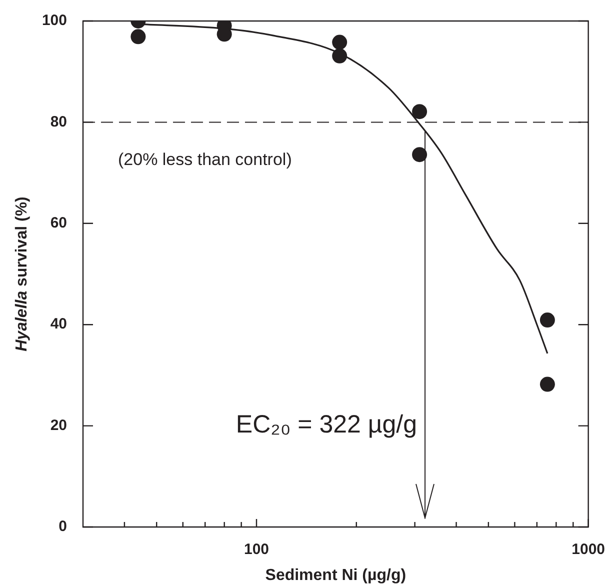 The width and height of the screenshot is (611, 585). What do you see at coordinates (58, 425) in the screenshot?
I see `y-tick-label: 20` at bounding box center [58, 425].